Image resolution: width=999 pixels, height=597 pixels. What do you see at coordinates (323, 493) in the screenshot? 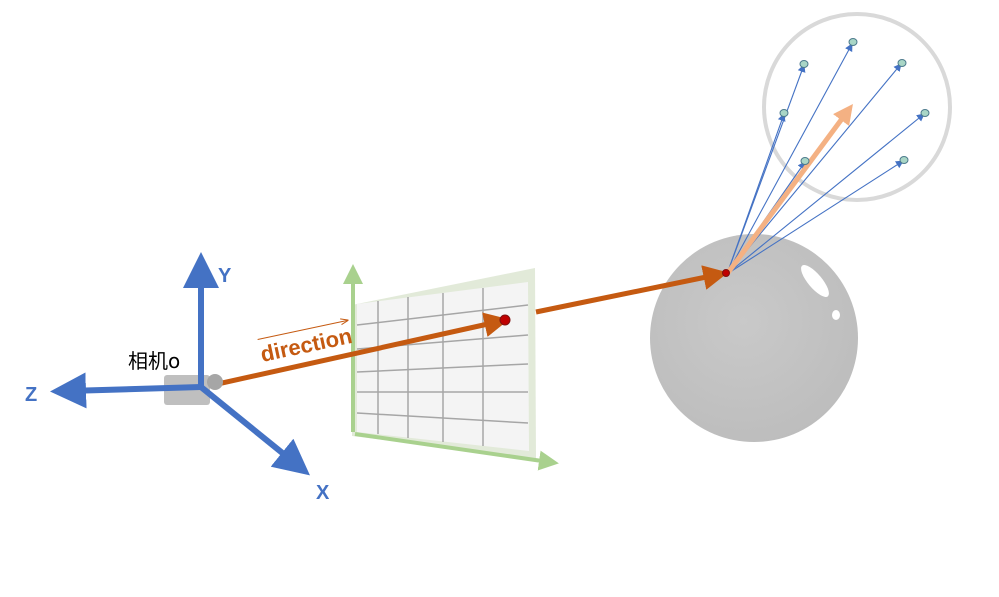
I see `x-axis-label: X` at bounding box center [323, 493].